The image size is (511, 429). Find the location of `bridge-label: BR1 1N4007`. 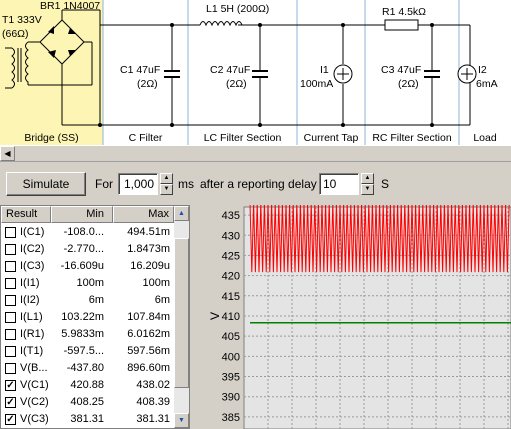

bridge-label: BR1 1N4007 is located at coordinates (70, 6).